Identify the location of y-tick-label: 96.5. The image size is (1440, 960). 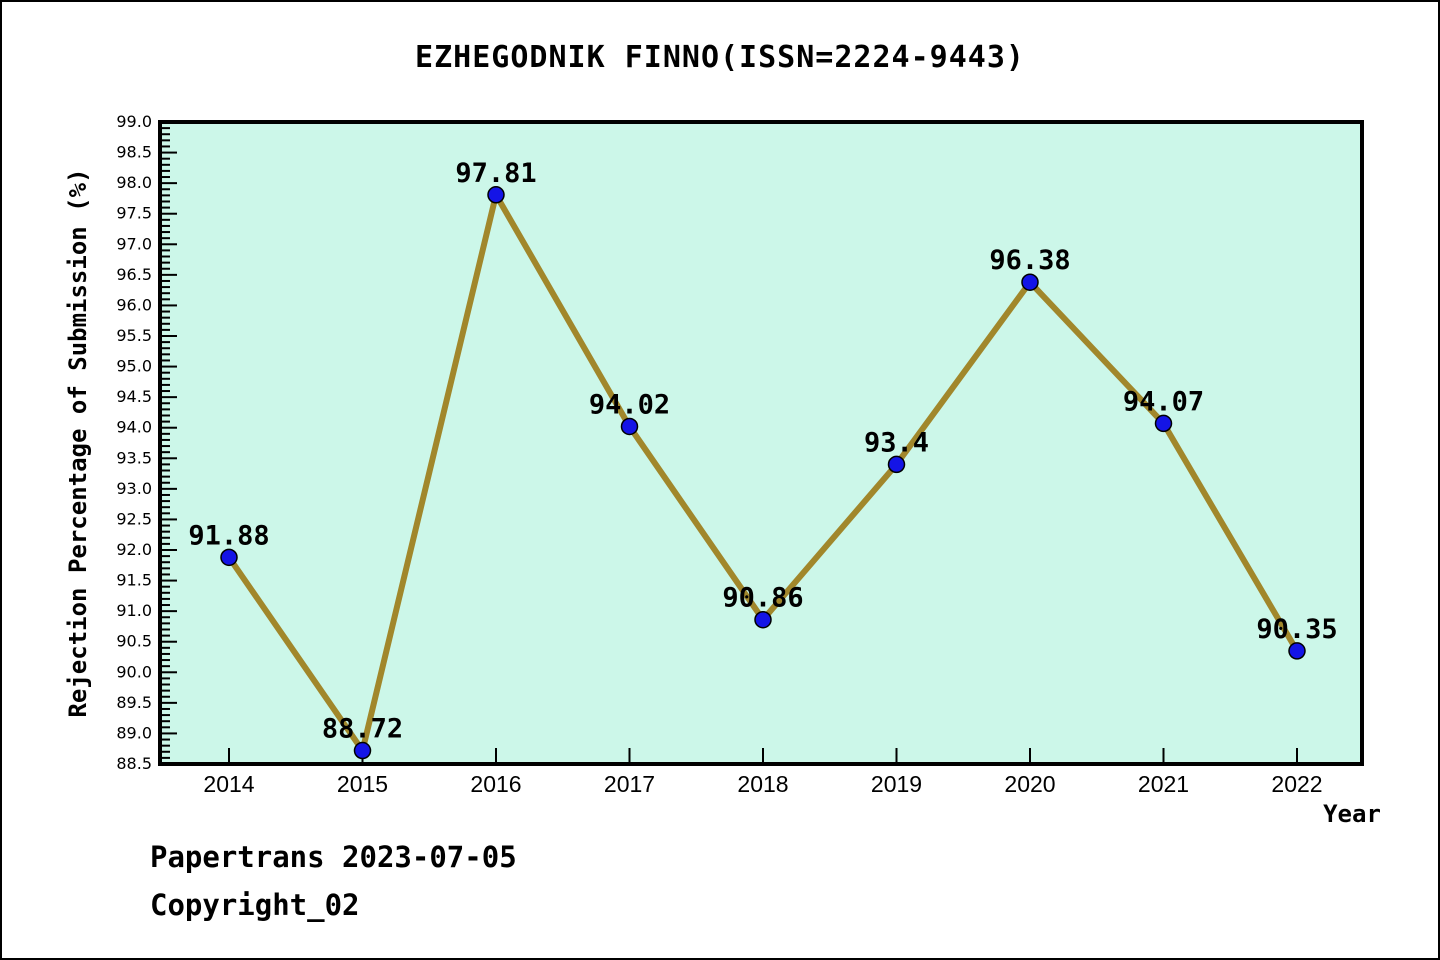
(134, 274).